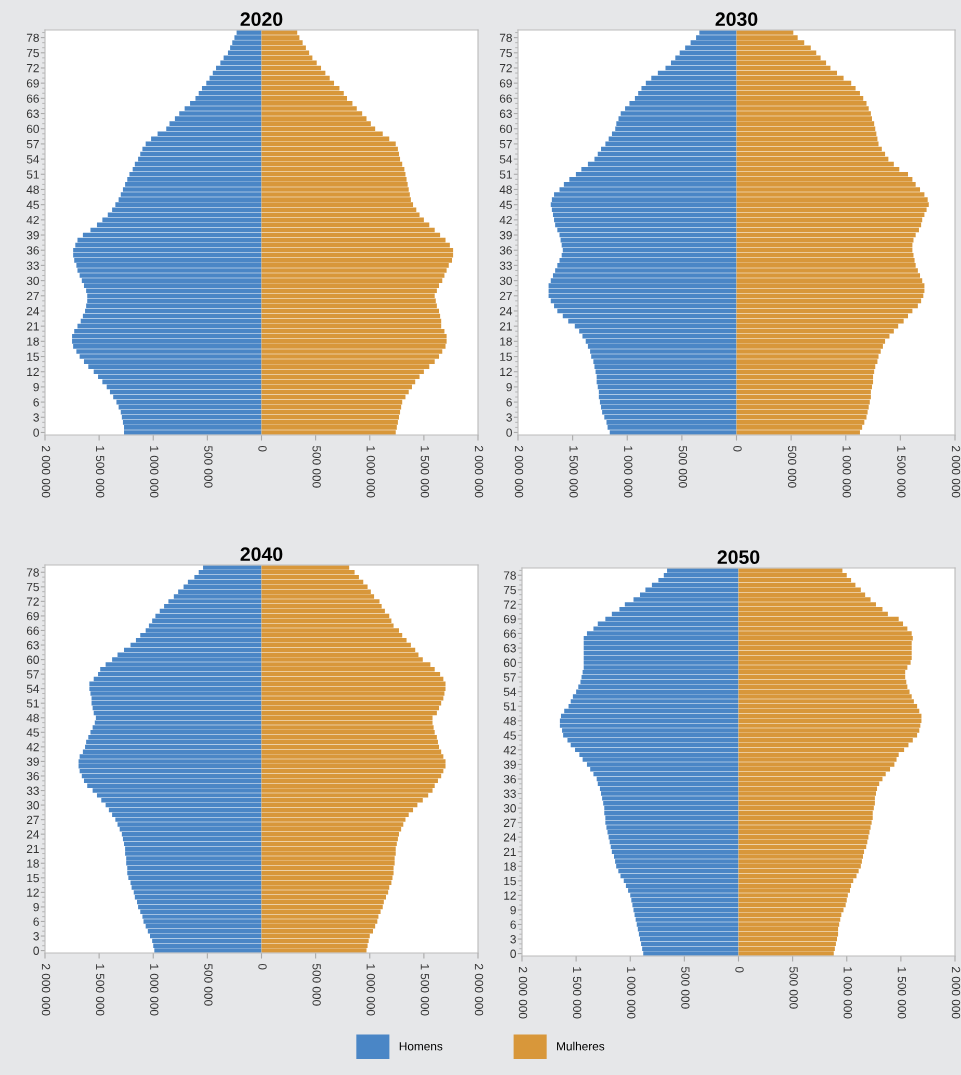 The width and height of the screenshot is (961, 1075). Describe the element at coordinates (32, 53) in the screenshot. I see `y-tick-label: 75` at that location.